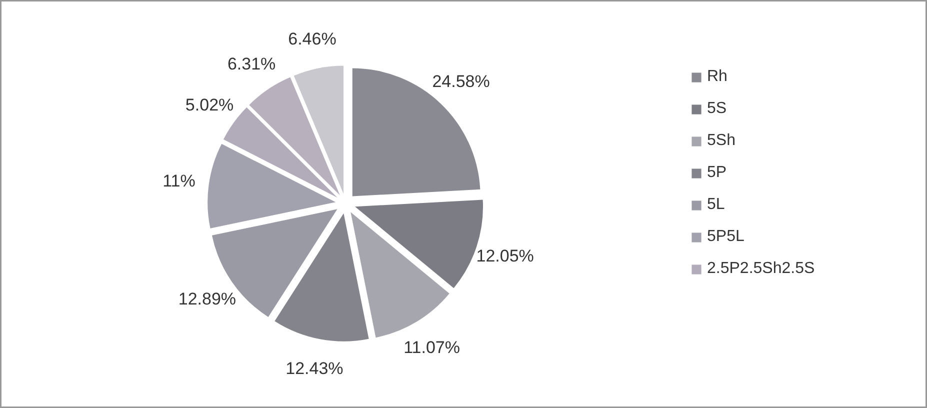 This screenshot has width=927, height=408. I want to click on legend-label: 5P, so click(717, 173).